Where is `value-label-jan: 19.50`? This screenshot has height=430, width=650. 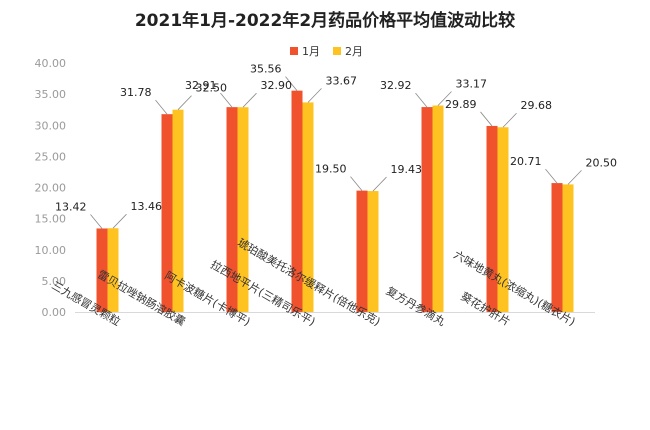
value-label-jan: 19.50 is located at coordinates (331, 169).